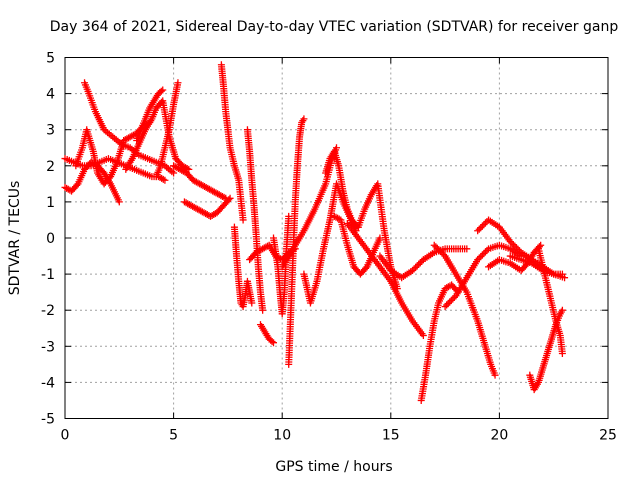  What do you see at coordinates (50, 95) in the screenshot?
I see `y-tick-label: 4` at bounding box center [50, 95].